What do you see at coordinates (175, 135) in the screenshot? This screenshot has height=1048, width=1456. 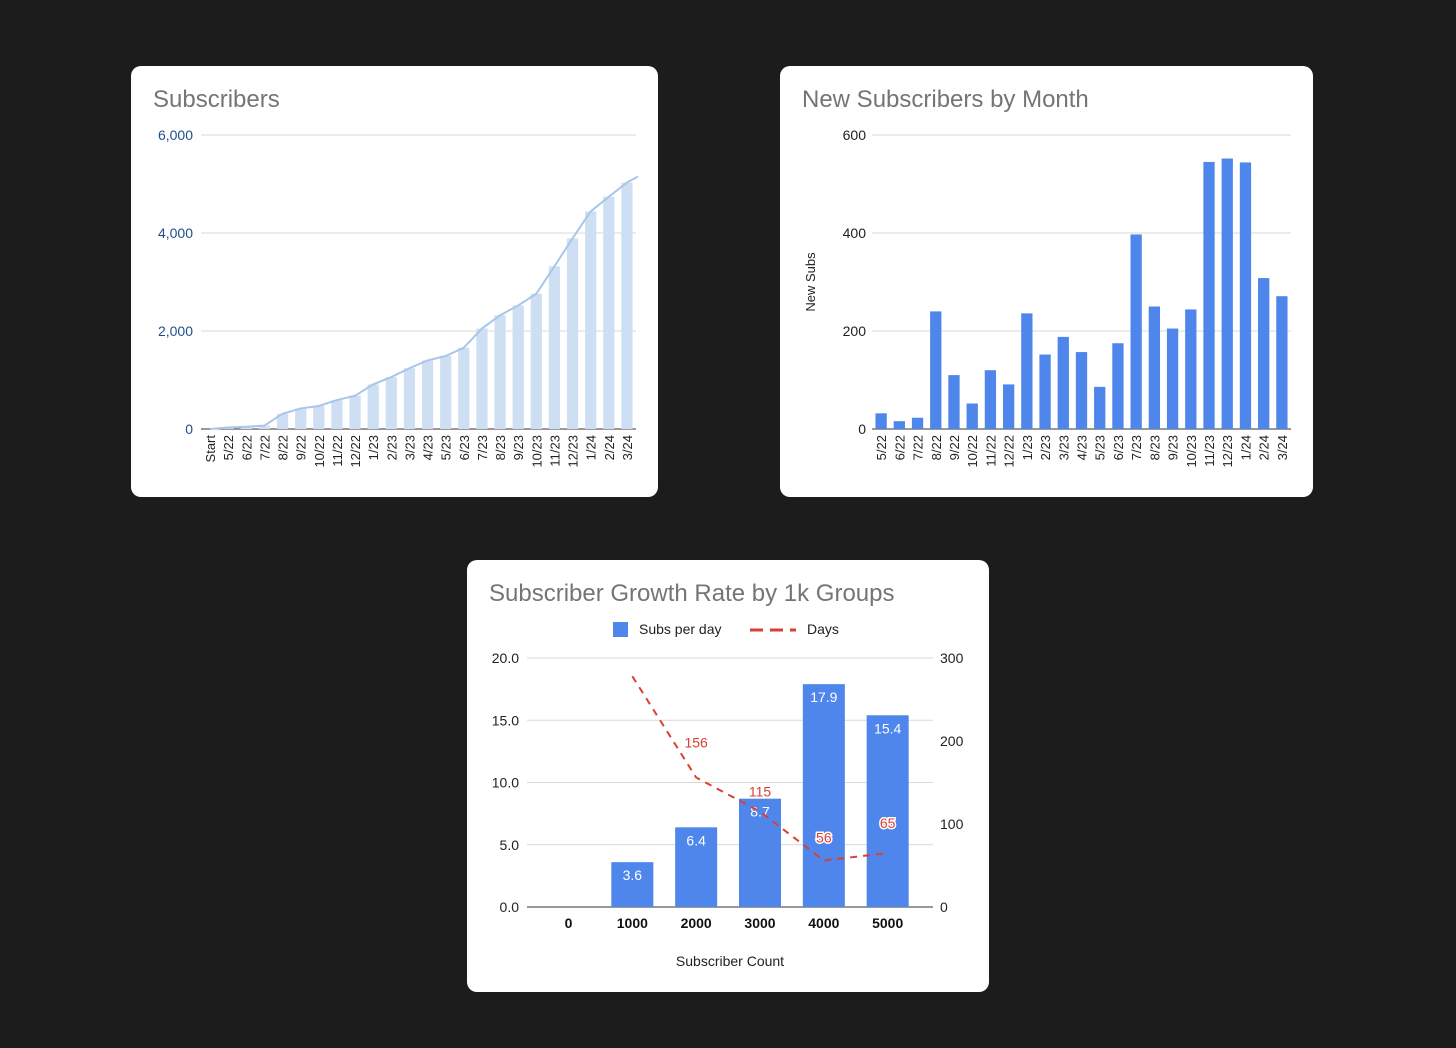 I see `y-tick-label: 6,000` at bounding box center [175, 135].